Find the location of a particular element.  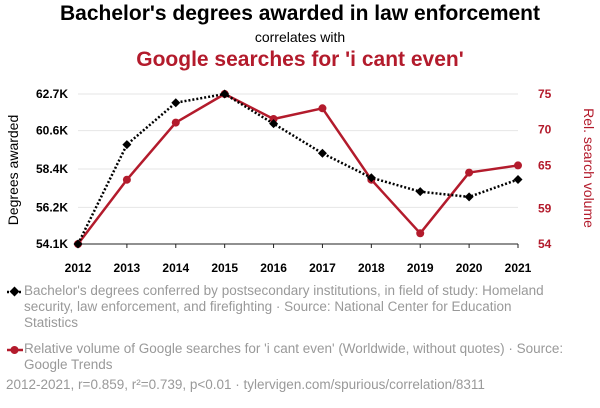

y-axis-right-ticks: 54 59 65 70 75 is located at coordinates (545, 169).